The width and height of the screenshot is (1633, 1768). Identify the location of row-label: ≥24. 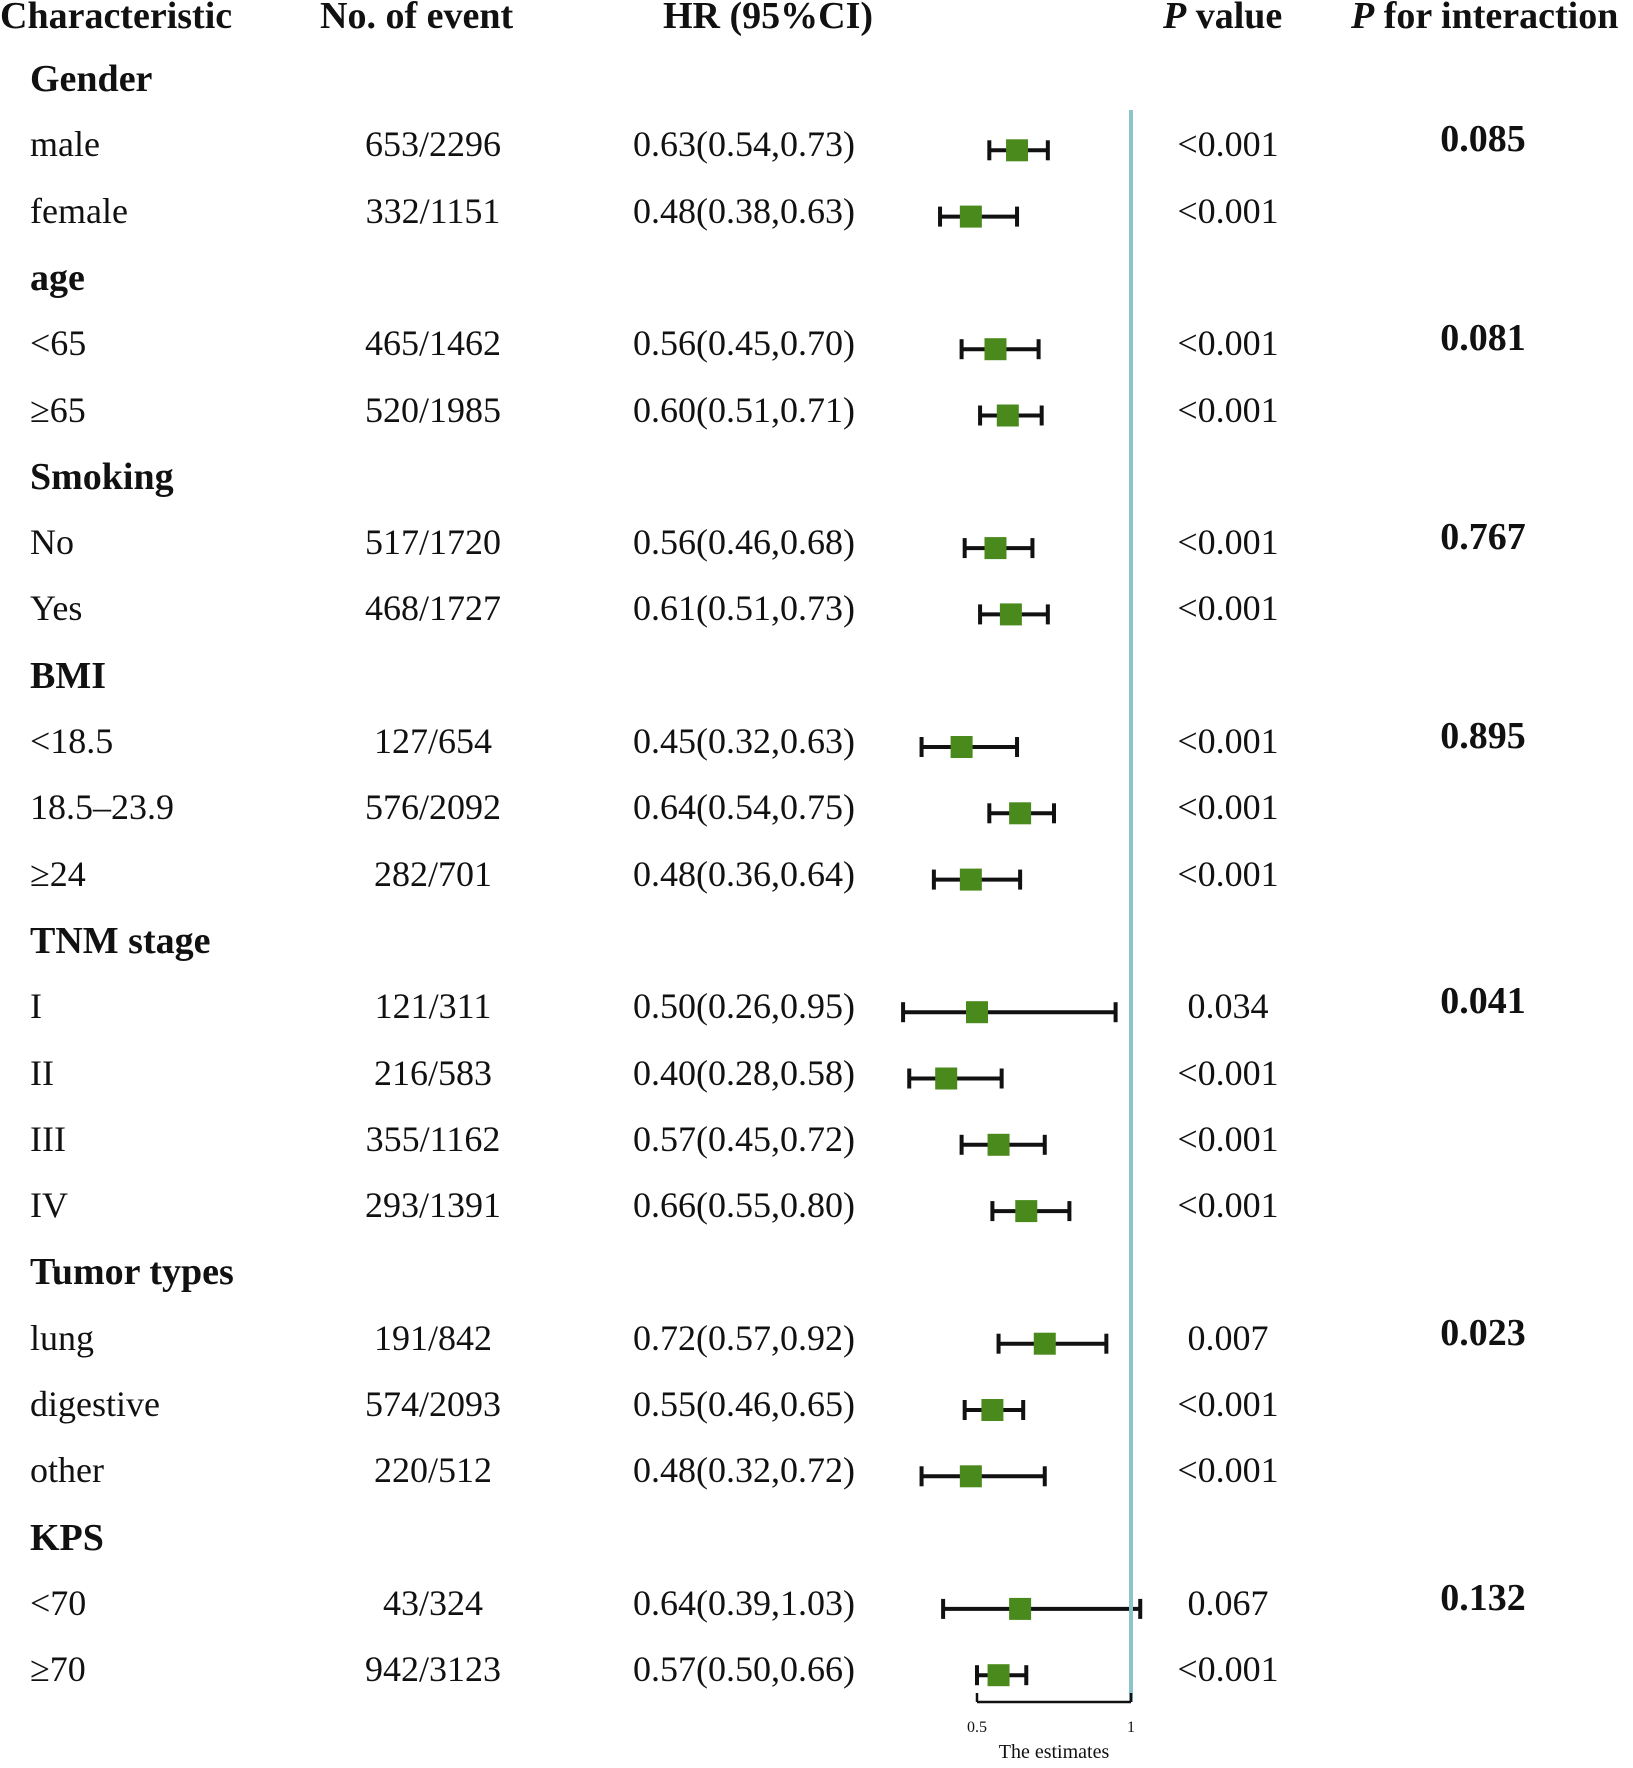
(58, 873).